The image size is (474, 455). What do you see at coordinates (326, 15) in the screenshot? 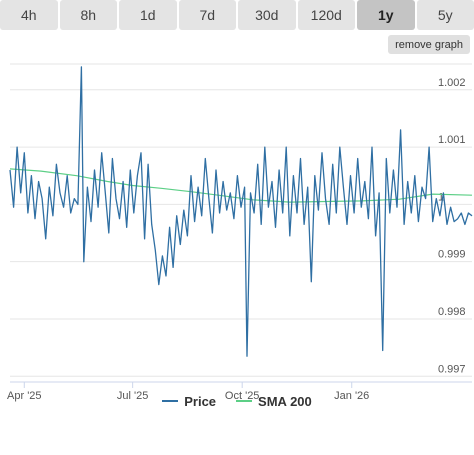
I see `tab-120d: 120d` at bounding box center [326, 15].